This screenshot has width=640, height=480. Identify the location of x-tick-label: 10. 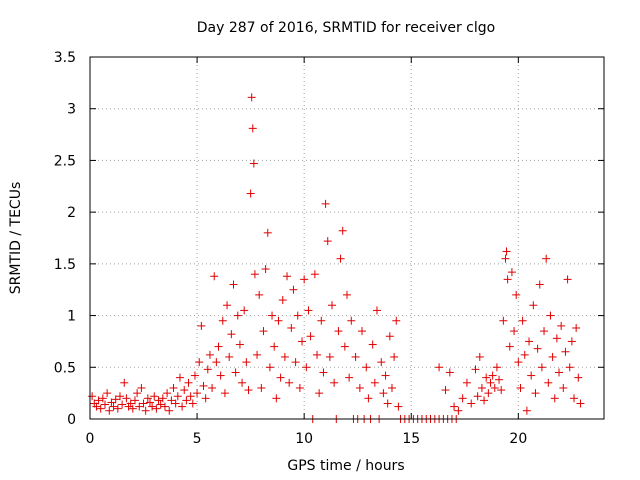
(304, 439).